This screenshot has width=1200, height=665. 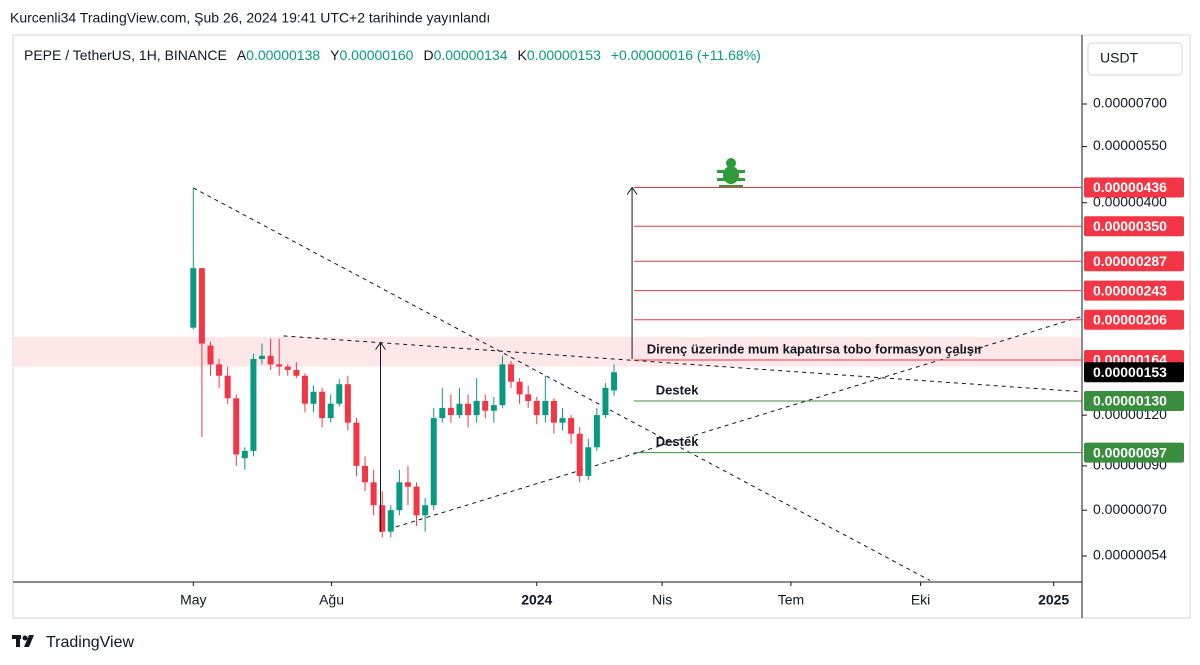 I want to click on ohlc-value: 0.00000160, so click(x=376, y=55).